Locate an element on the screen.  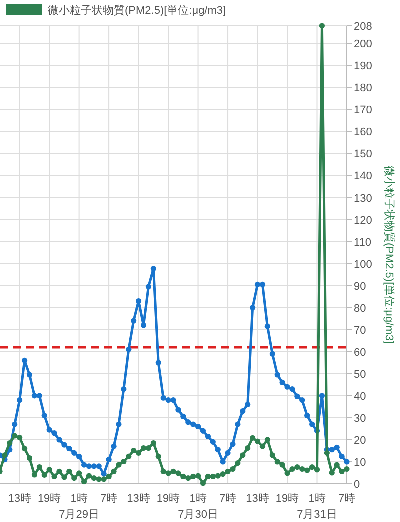
legend: 微小粒子状物質(PM2.5)[単位:μg/m3] is located at coordinates (116, 10).